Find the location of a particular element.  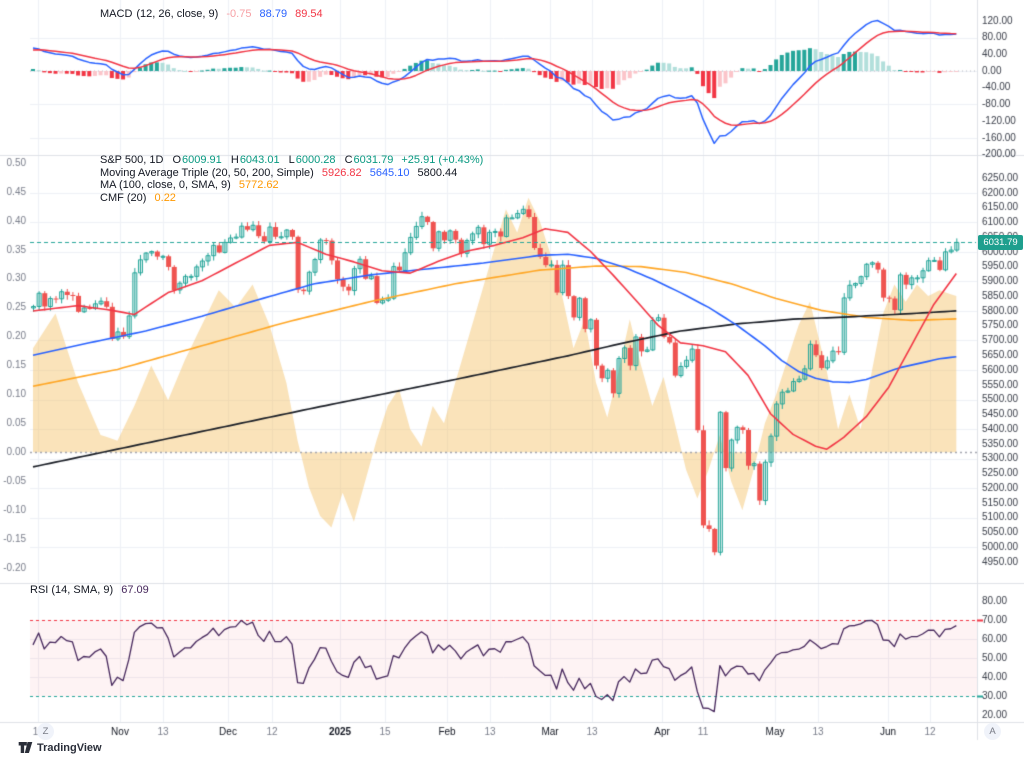

symbol-title: S&P 500, 1D is located at coordinates (132, 160).